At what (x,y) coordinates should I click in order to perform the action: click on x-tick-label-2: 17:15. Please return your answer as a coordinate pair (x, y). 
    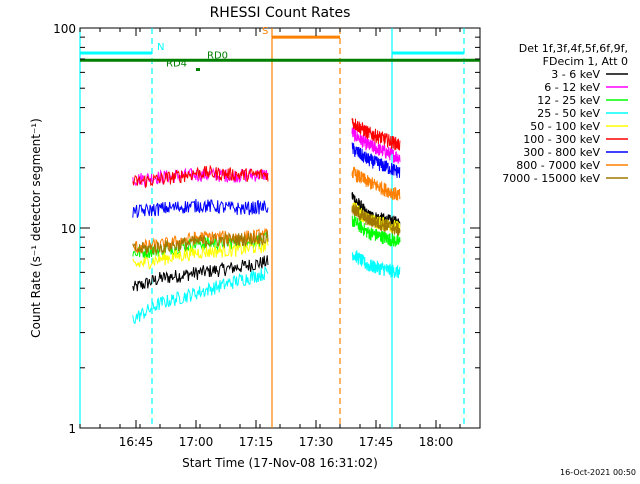
    Looking at the image, I should click on (256, 442).